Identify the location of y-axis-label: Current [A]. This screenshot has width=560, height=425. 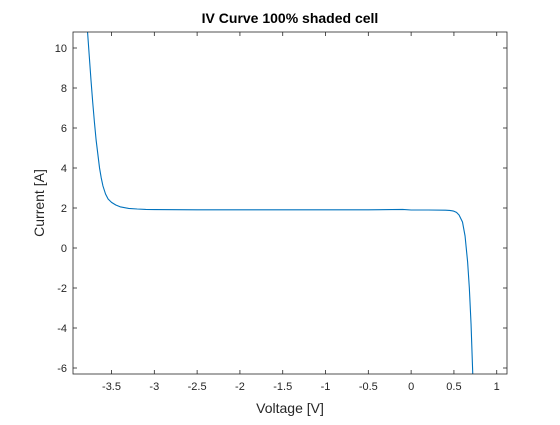
(39, 203).